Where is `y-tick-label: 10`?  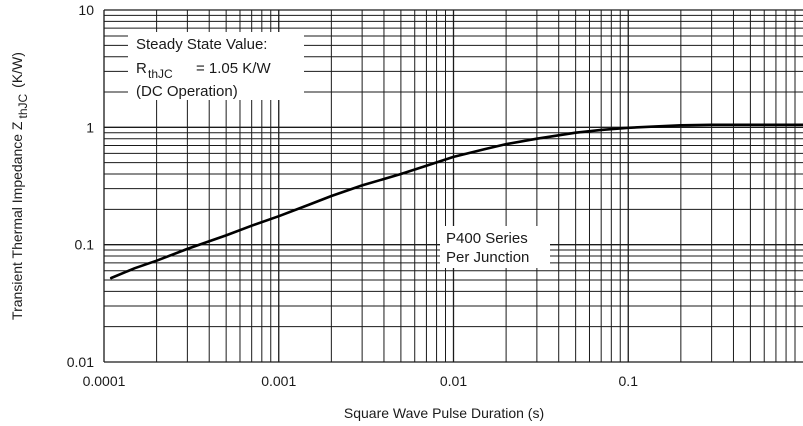
y-tick-label: 10 is located at coordinates (86, 10).